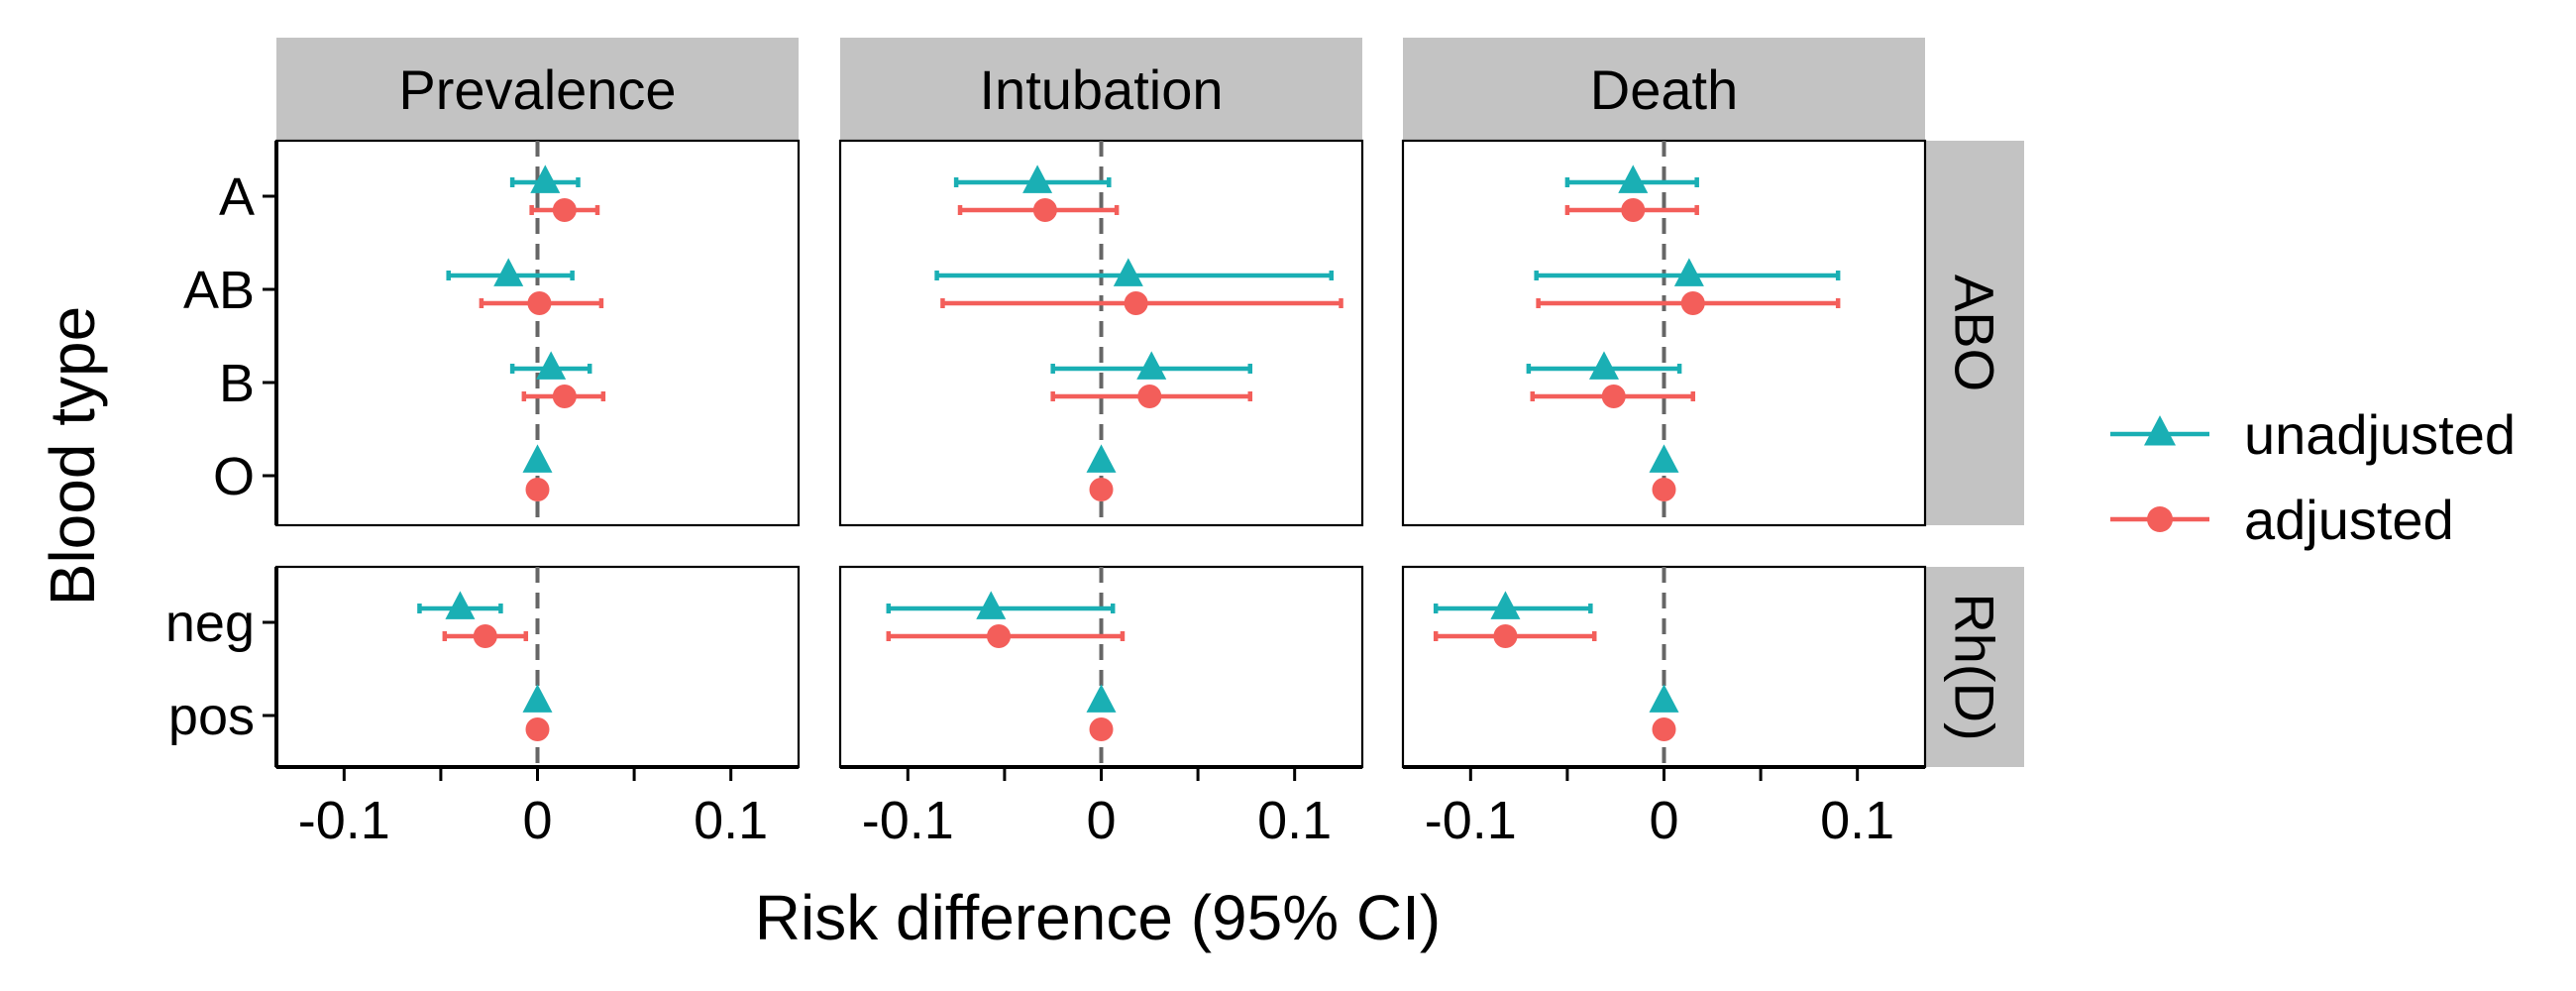 The width and height of the screenshot is (2576, 991). Describe the element at coordinates (210, 623) in the screenshot. I see `y-tick-label-neg: neg` at that location.